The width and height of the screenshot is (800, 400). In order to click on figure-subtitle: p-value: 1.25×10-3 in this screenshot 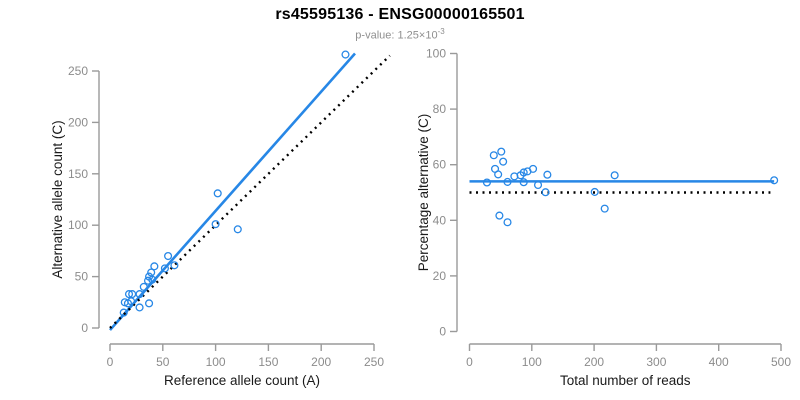, I will do `click(400, 34)`.